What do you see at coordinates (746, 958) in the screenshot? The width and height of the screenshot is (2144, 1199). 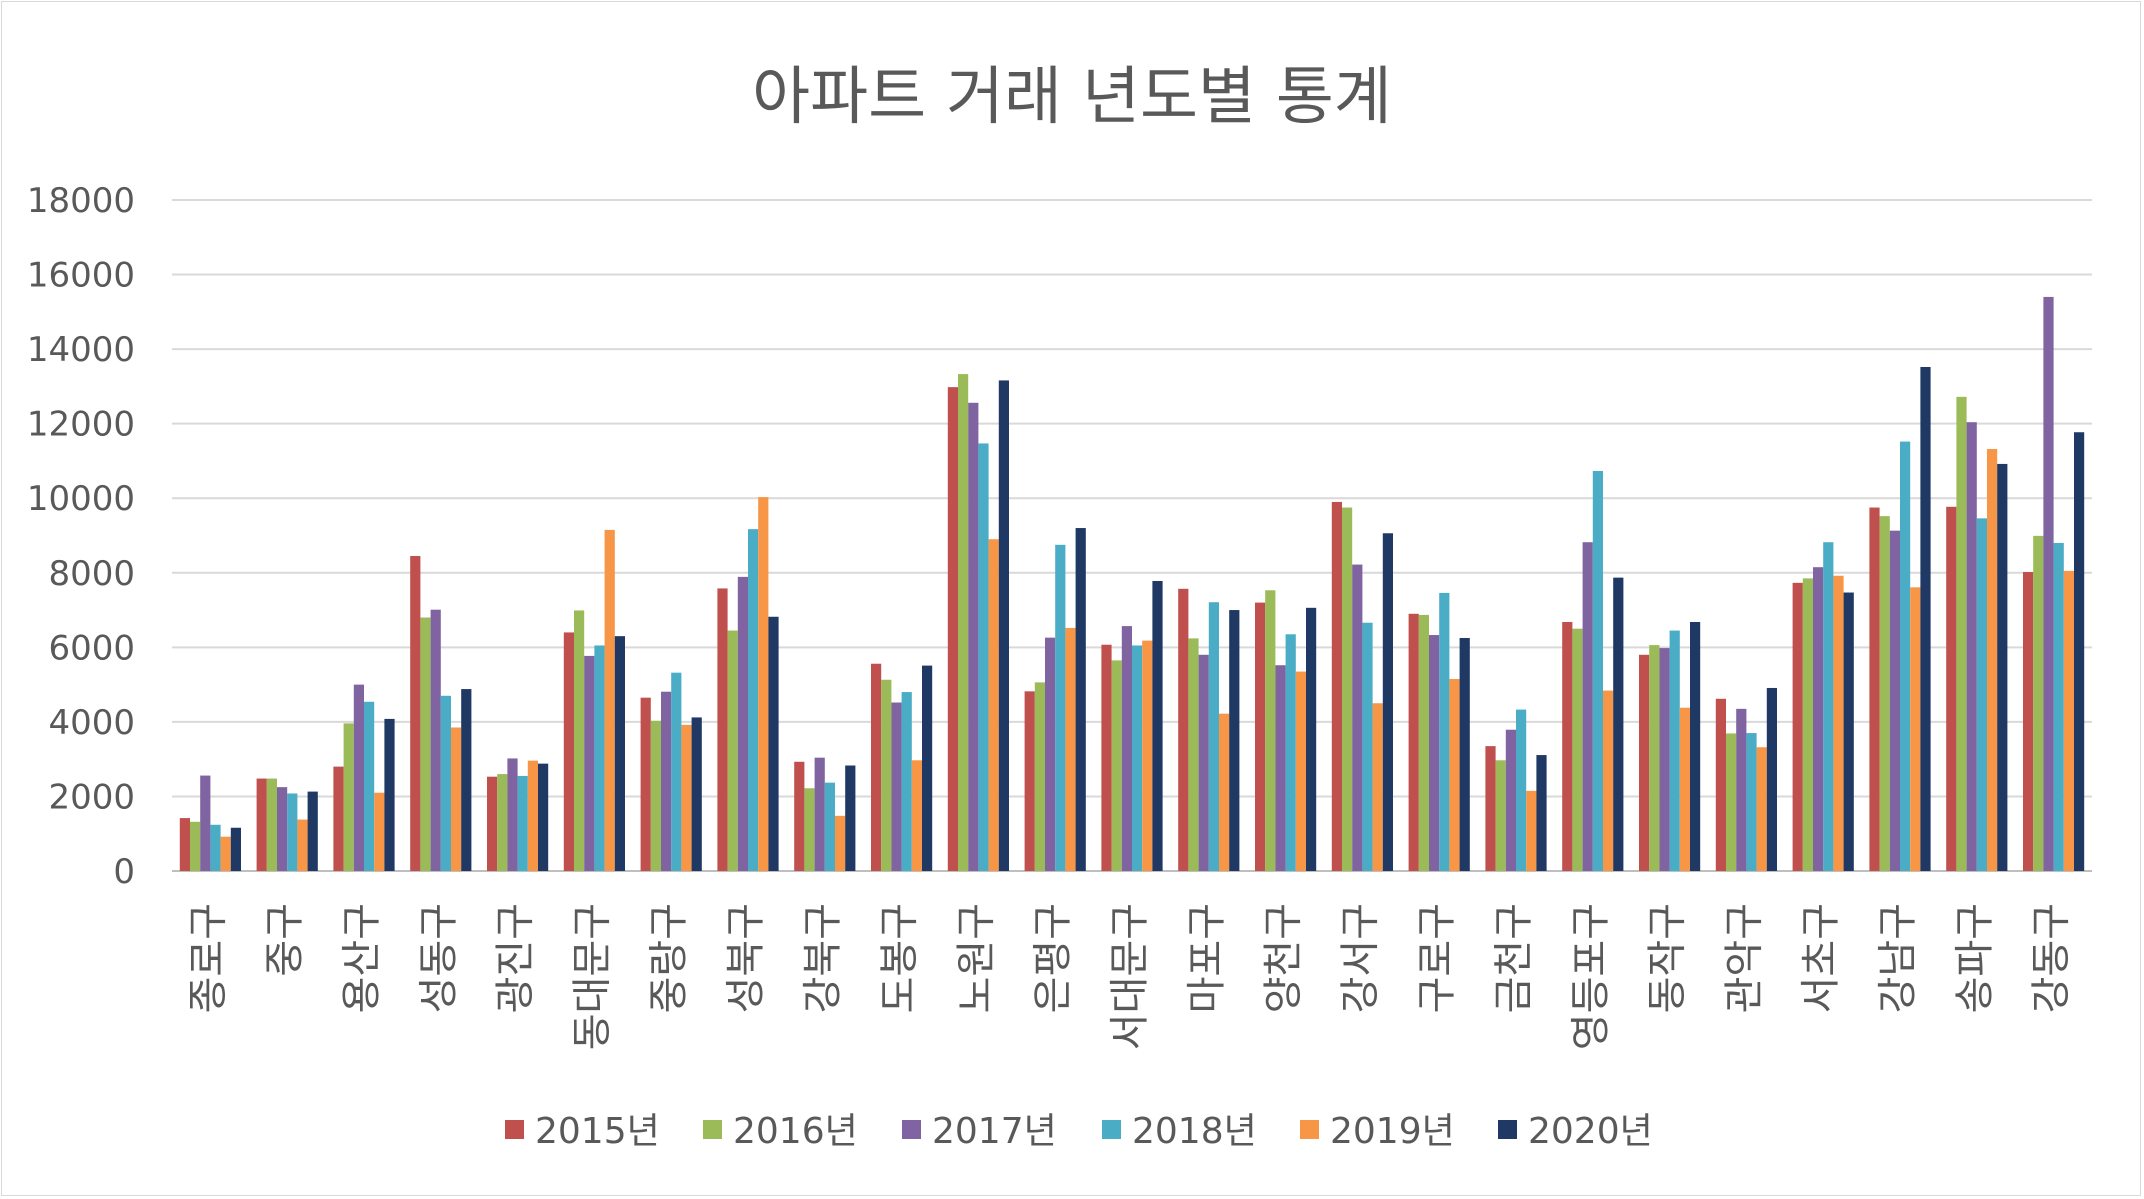 I see `x-tick-label: 성북구` at bounding box center [746, 958].